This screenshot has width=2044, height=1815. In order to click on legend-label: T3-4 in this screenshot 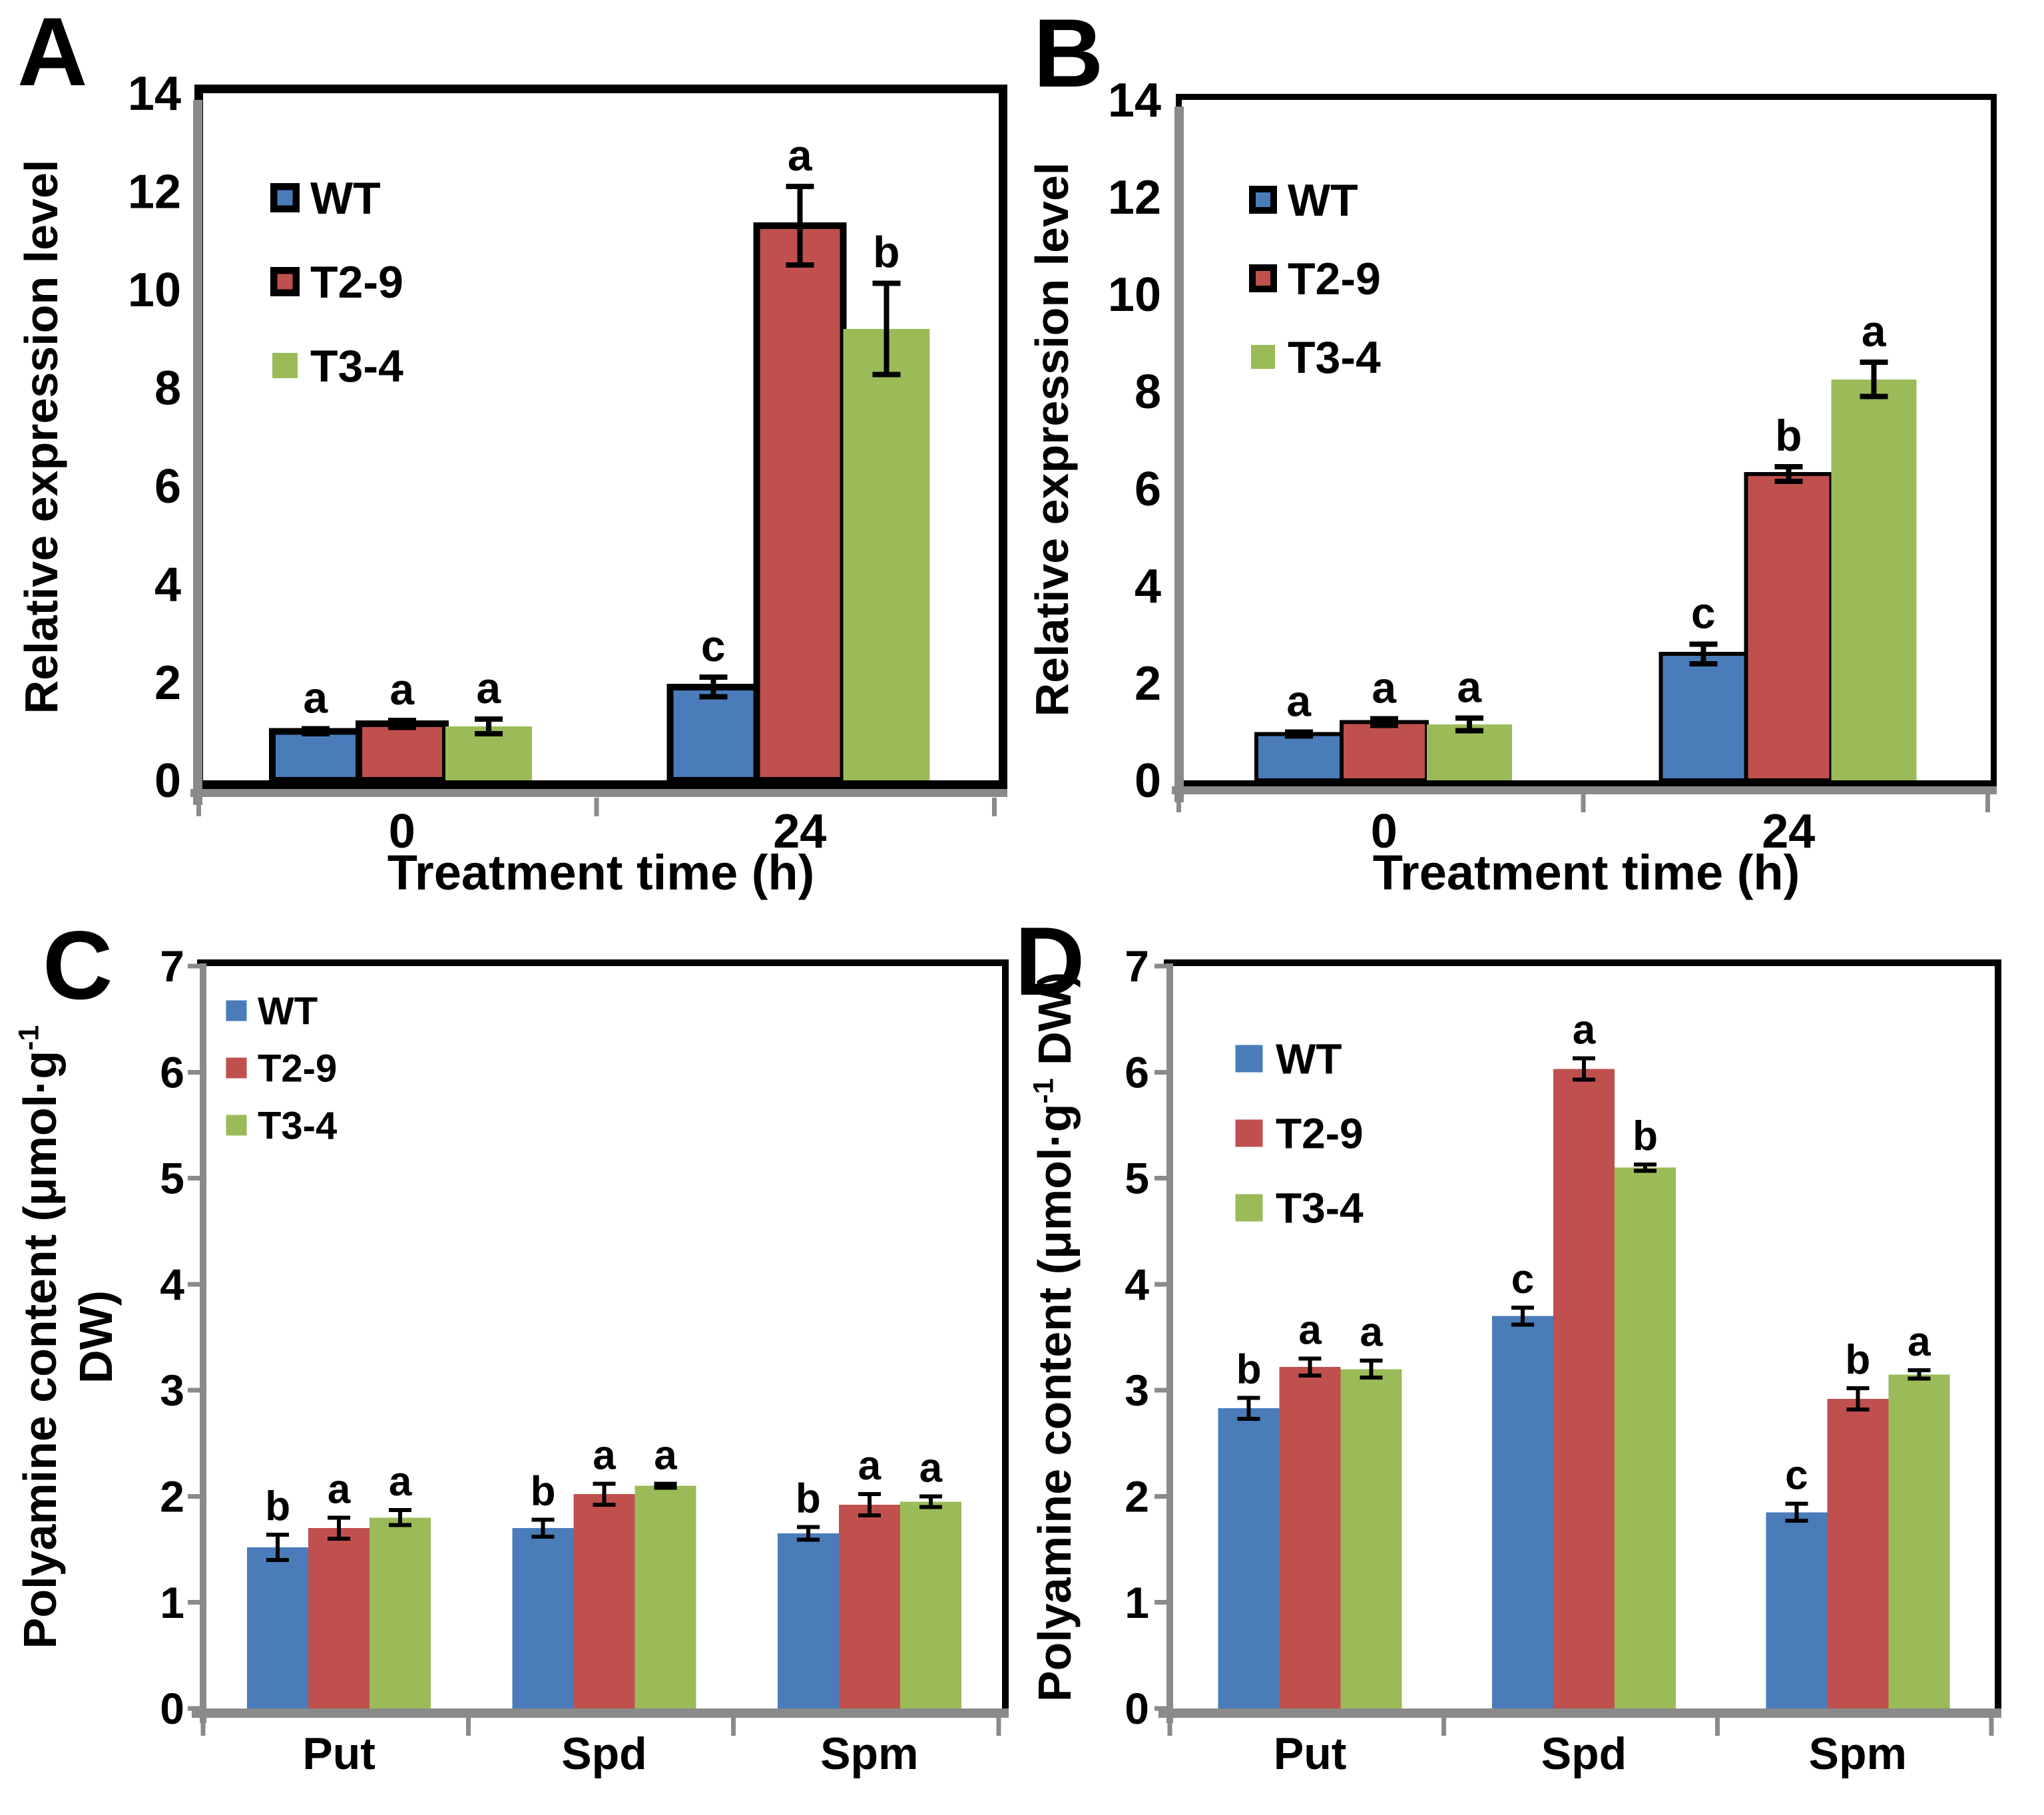, I will do `click(1320, 1208)`.